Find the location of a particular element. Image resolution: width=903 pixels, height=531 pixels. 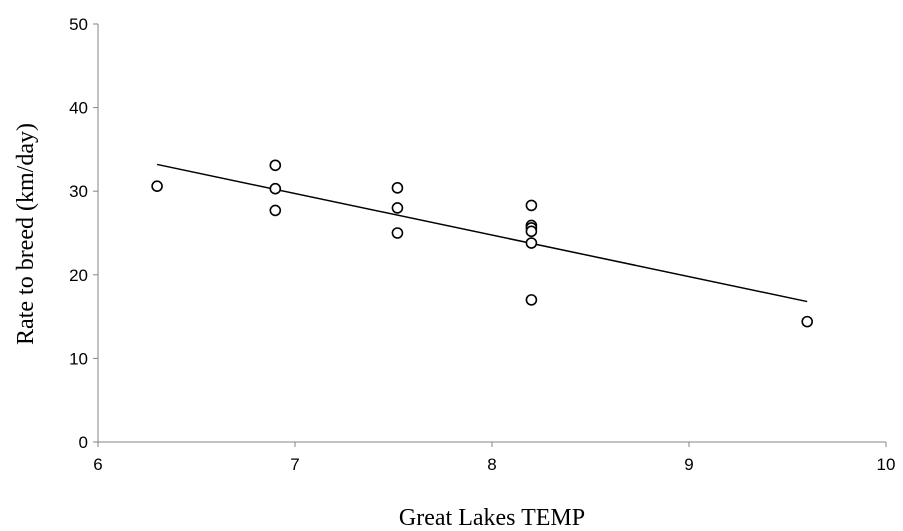

x-tick-label: 9 is located at coordinates (688, 464).